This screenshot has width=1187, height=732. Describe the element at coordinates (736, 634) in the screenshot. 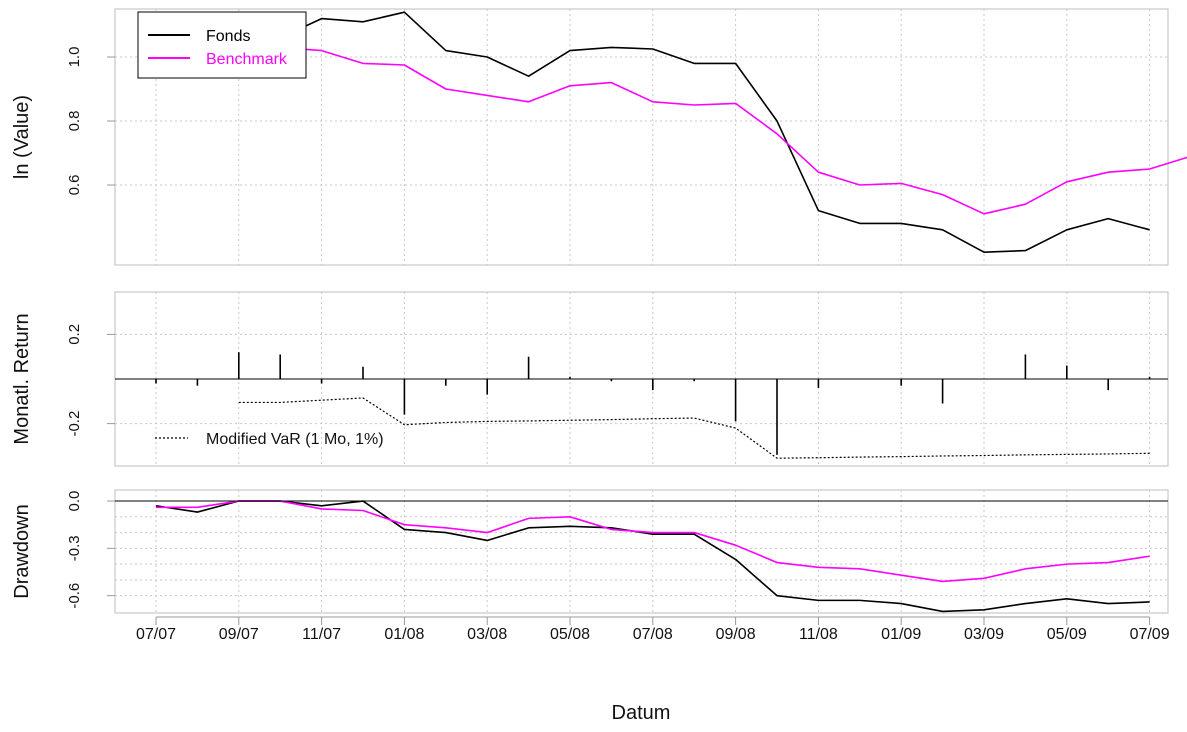

I see `x-tick-label: 09/08` at that location.